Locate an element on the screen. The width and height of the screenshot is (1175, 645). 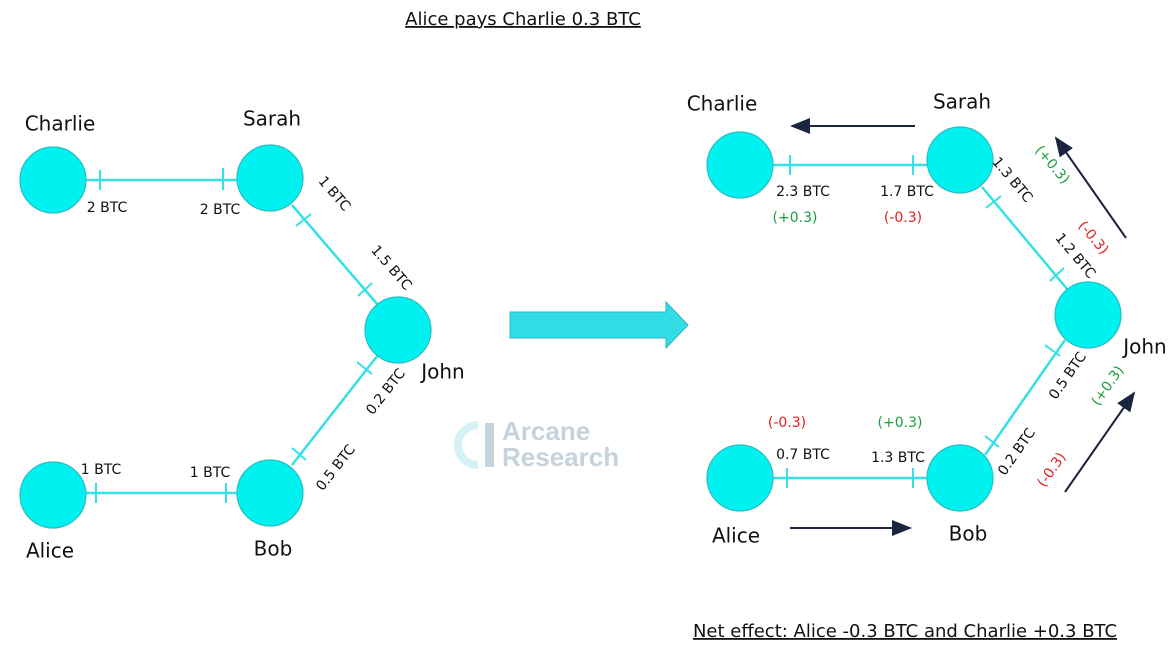
channel-label: 2.3 BTC is located at coordinates (803, 192).